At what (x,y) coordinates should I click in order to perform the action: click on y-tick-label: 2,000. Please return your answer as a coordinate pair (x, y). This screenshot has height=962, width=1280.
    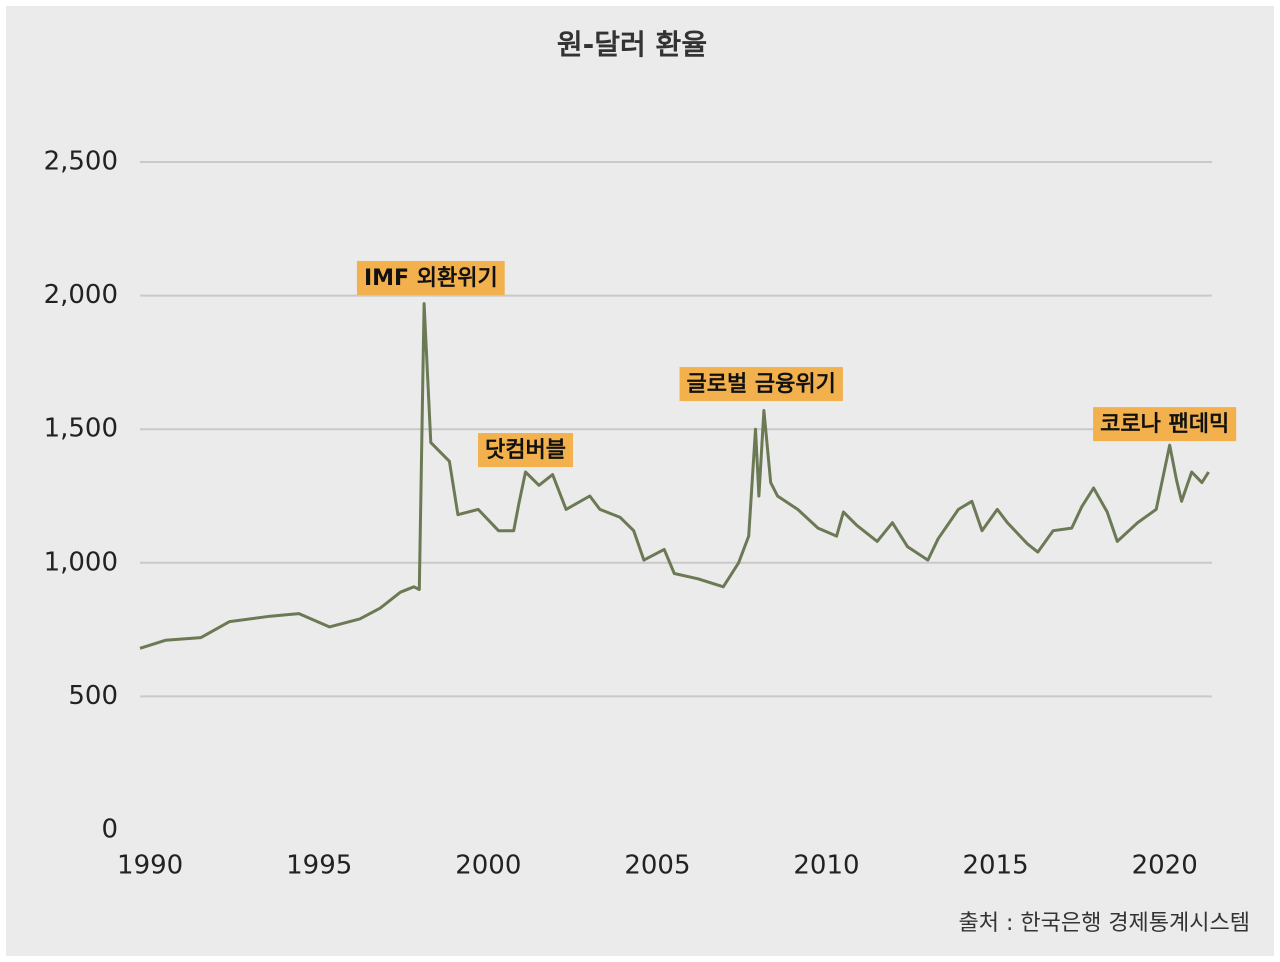
    Looking at the image, I should click on (81, 295).